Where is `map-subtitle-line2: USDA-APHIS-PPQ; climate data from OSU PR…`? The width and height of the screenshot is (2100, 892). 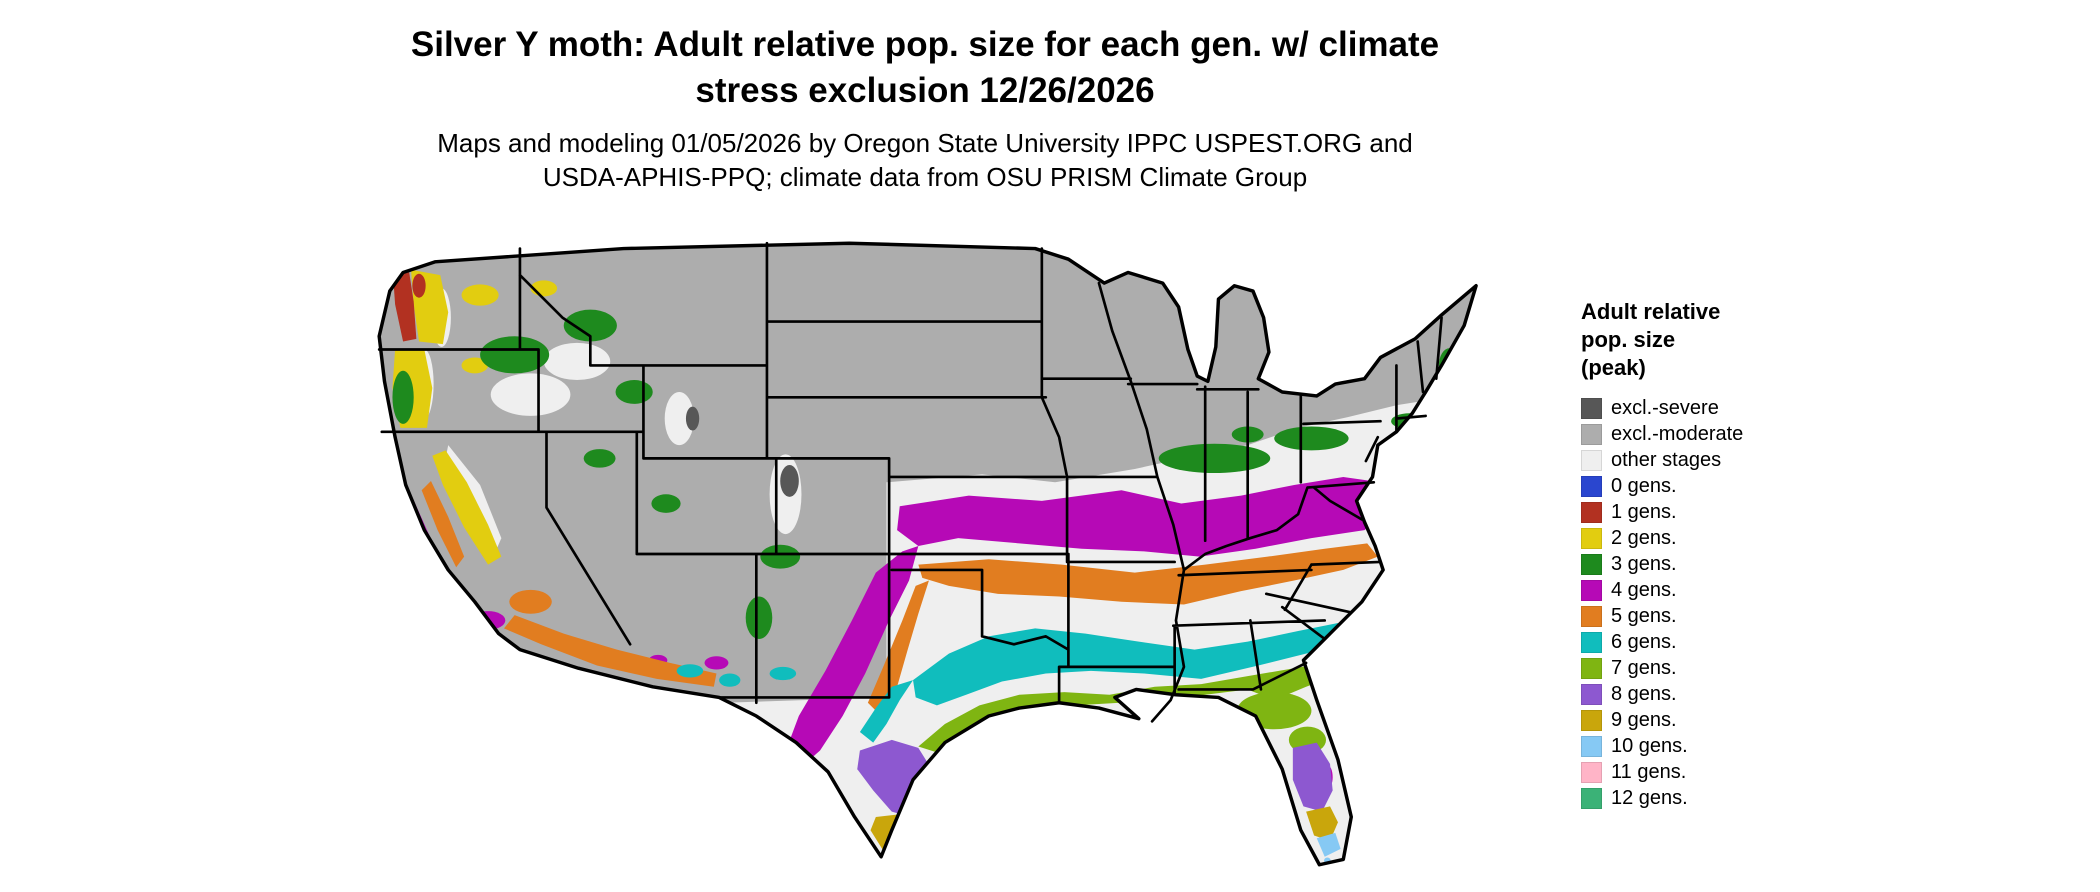
map-subtitle-line2: USDA-APHIS-PPQ; climate data from OSU PR… is located at coordinates (925, 177).